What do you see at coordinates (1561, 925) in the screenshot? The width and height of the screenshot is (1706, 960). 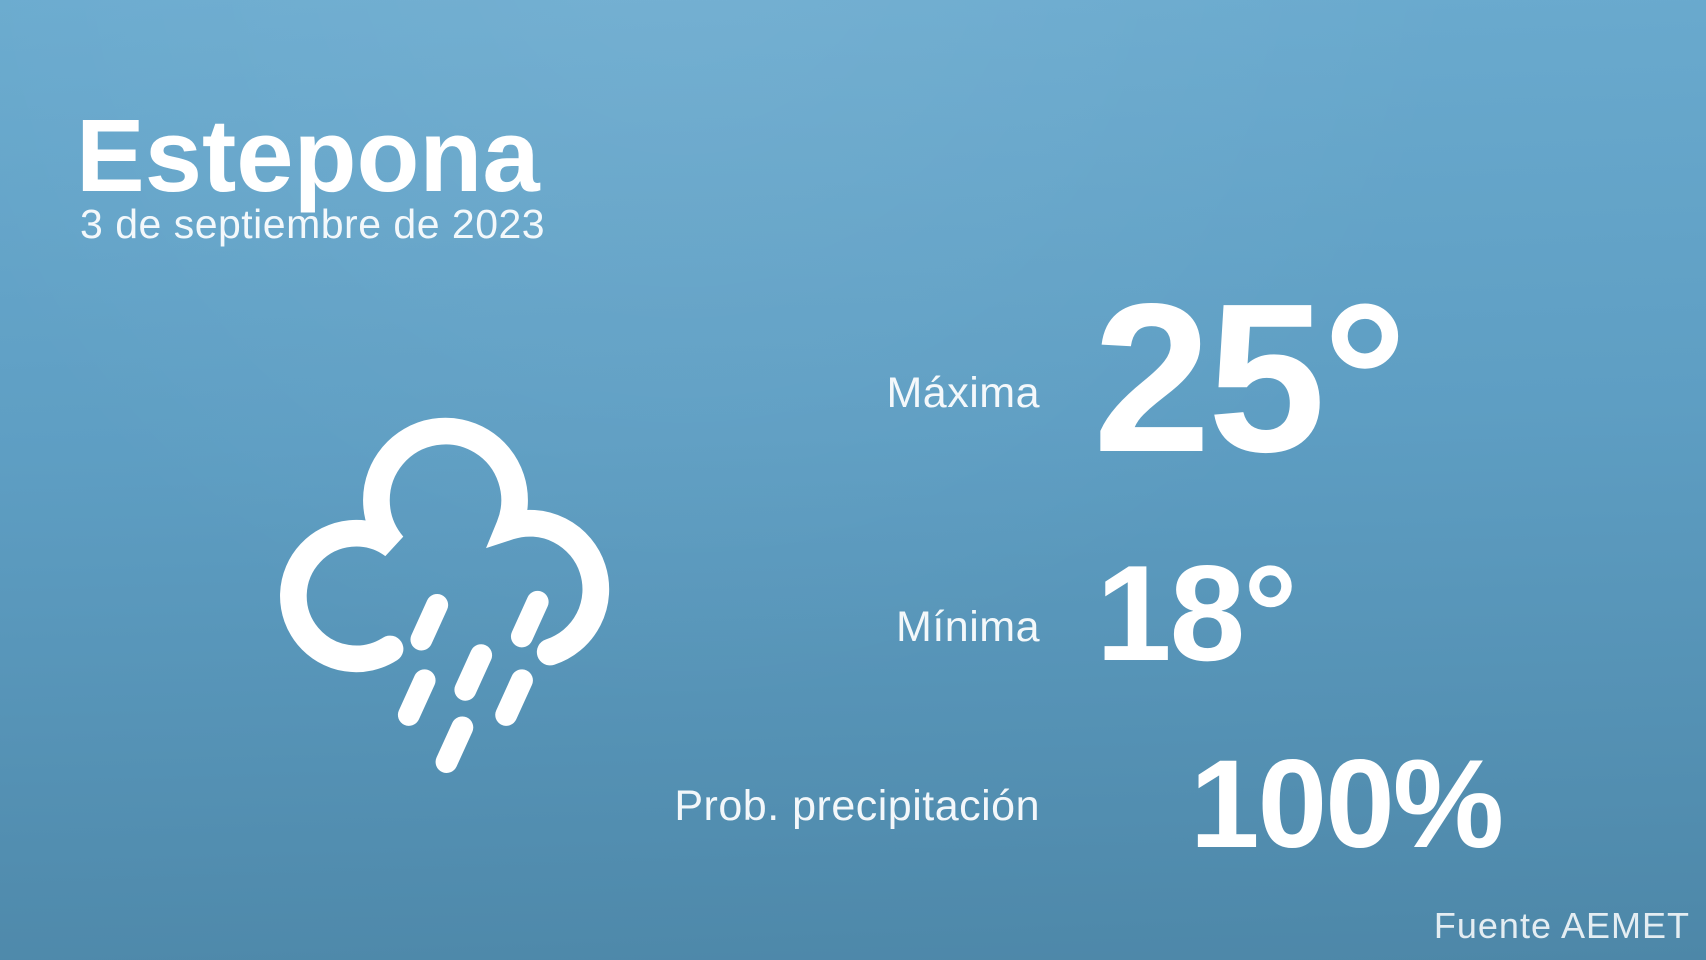 I see `source-credit: Fuente AEMET` at bounding box center [1561, 925].